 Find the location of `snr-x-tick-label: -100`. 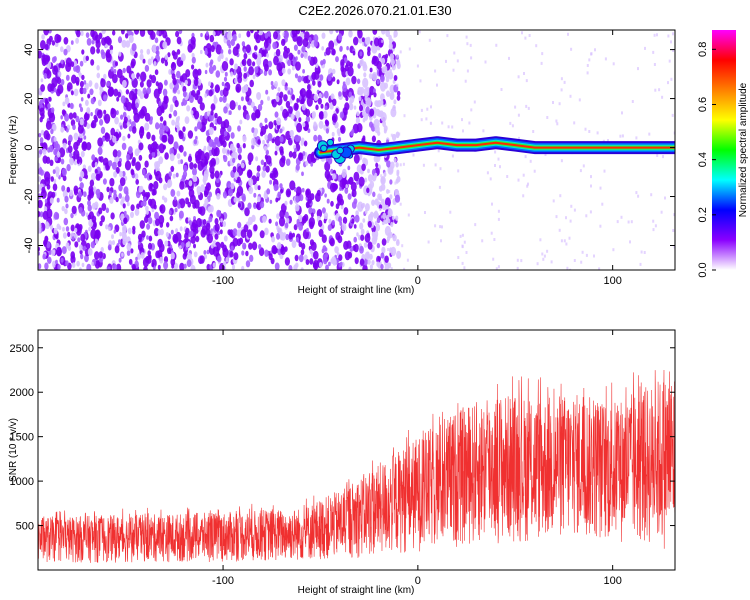

snr-x-tick-label: -100 is located at coordinates (223, 581).